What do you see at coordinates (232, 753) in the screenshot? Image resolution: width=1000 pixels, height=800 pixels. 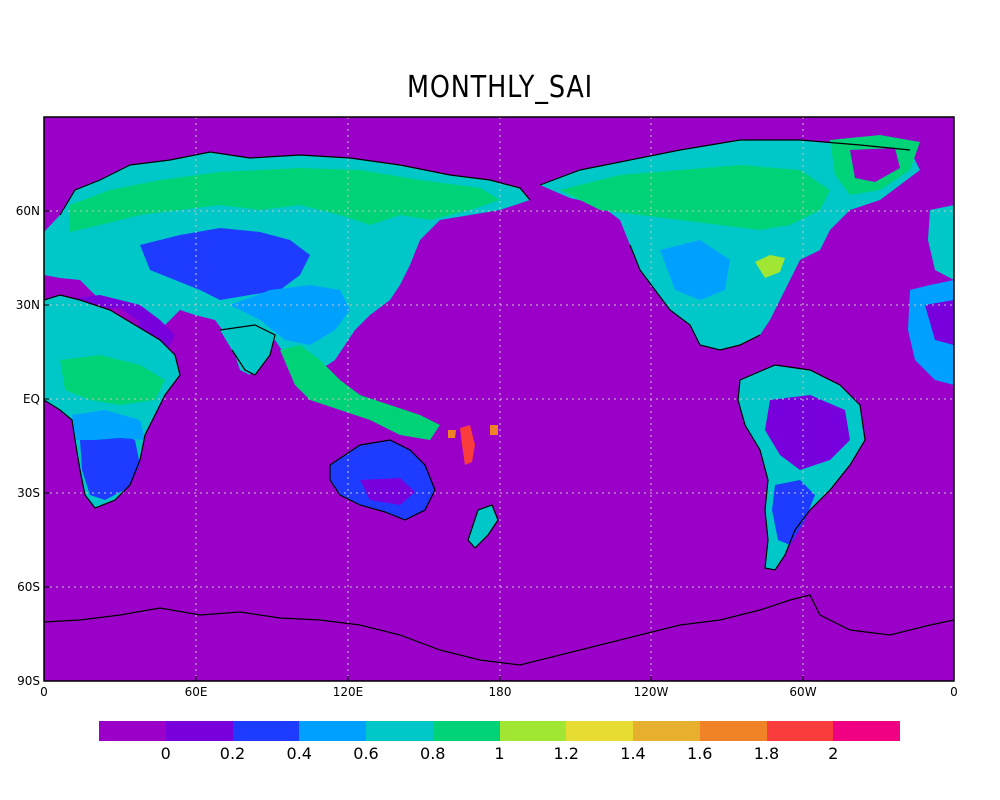 I see `colorbar-label: 0.2` at bounding box center [232, 753].